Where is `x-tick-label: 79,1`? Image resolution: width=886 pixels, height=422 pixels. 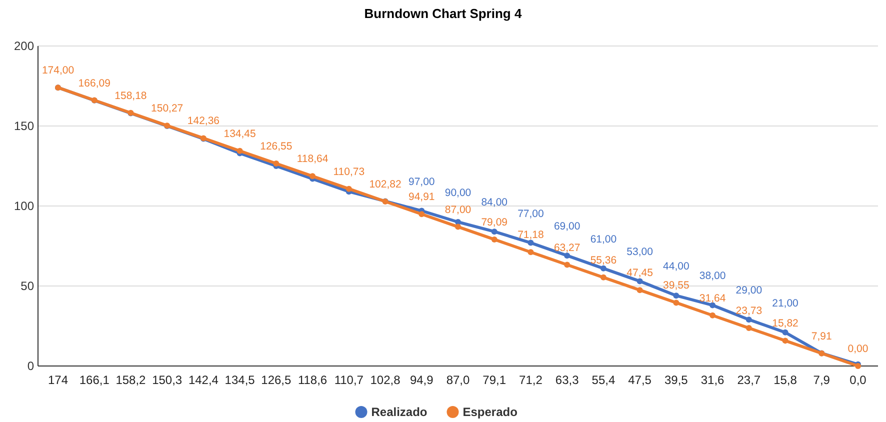
x-tick-label: 79,1 is located at coordinates (494, 380).